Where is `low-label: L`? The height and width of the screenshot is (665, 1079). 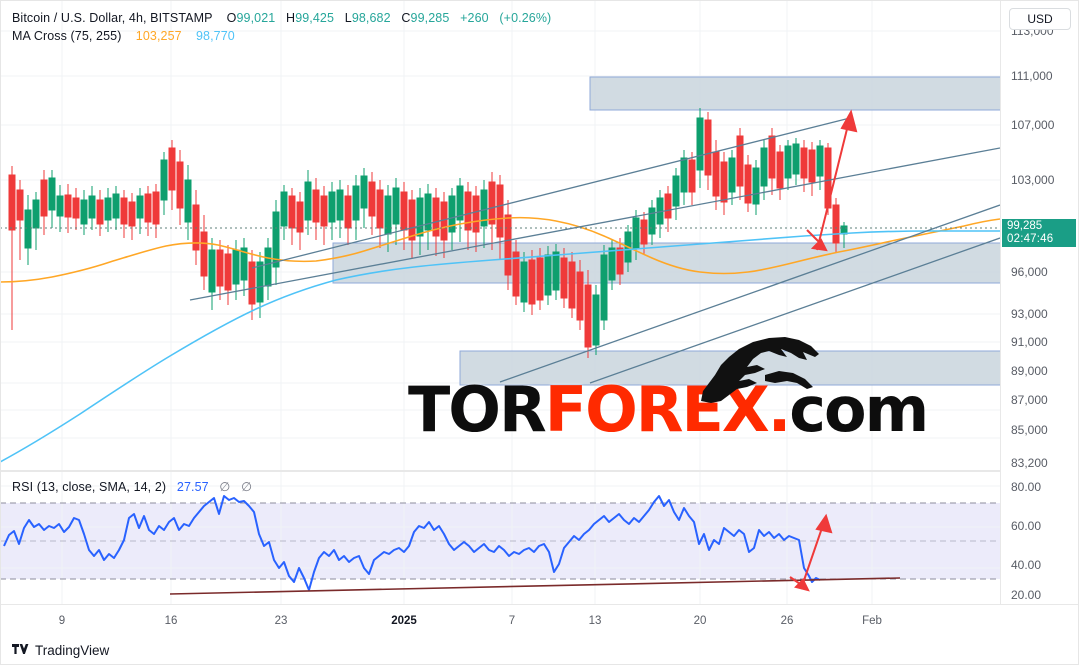 low-label: L is located at coordinates (348, 18).